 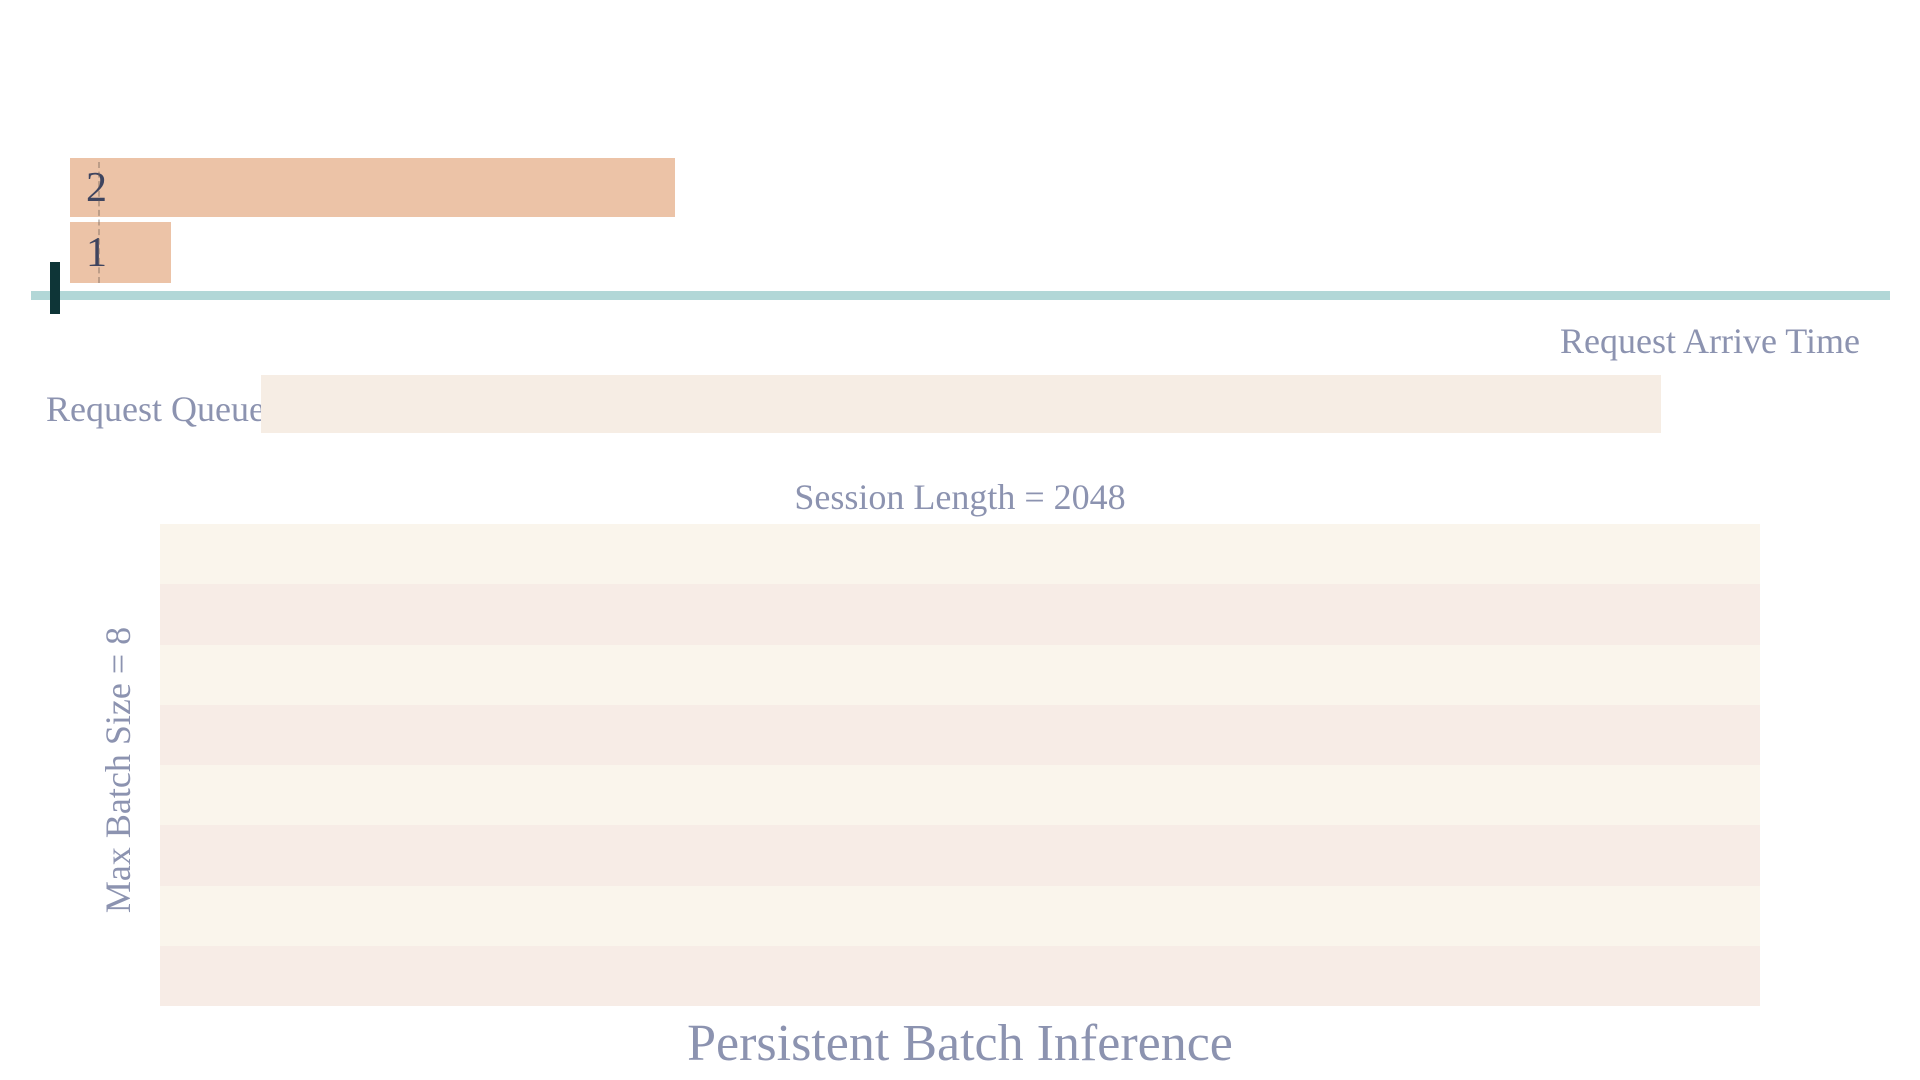 I want to click on request-queue-label: Request Queue, so click(x=155, y=409).